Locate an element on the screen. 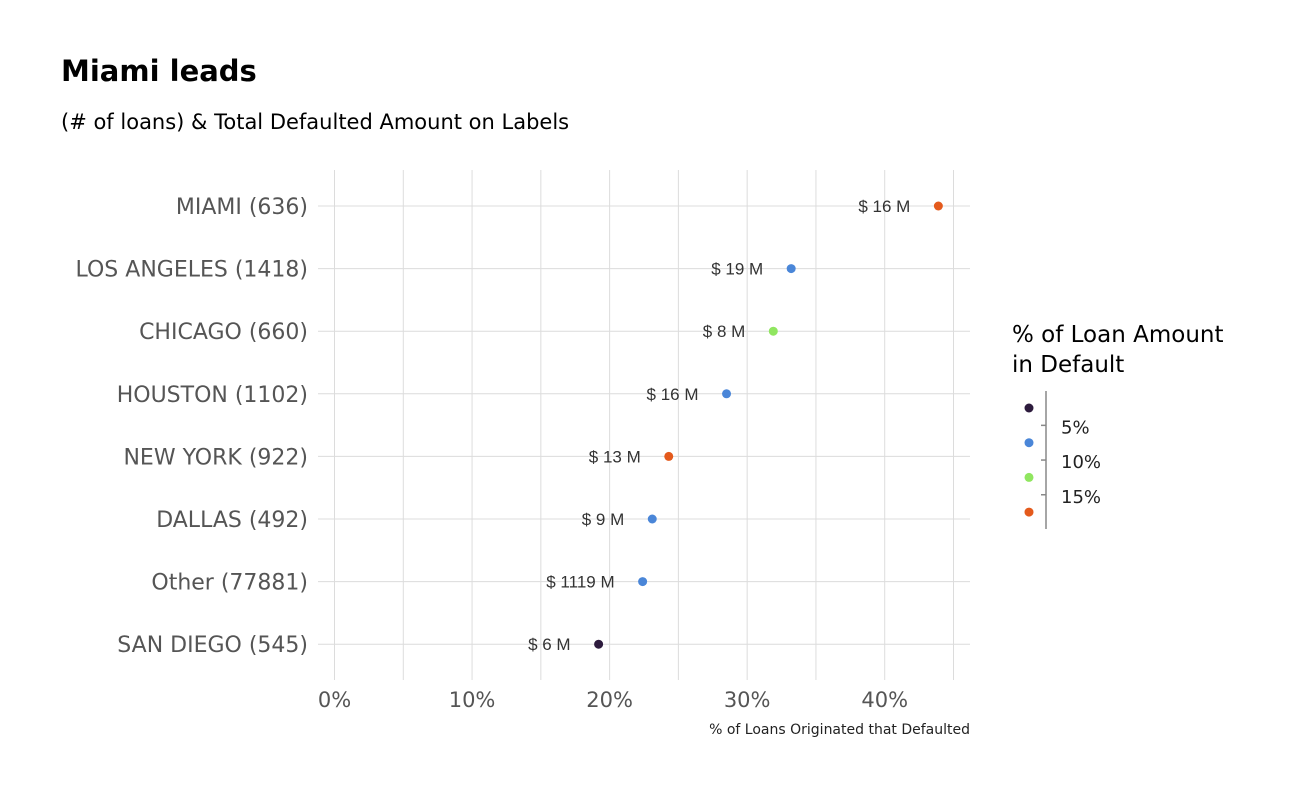 The height and width of the screenshot is (800, 1296). legend-title-line-1: % of Loan Amount is located at coordinates (1118, 335).